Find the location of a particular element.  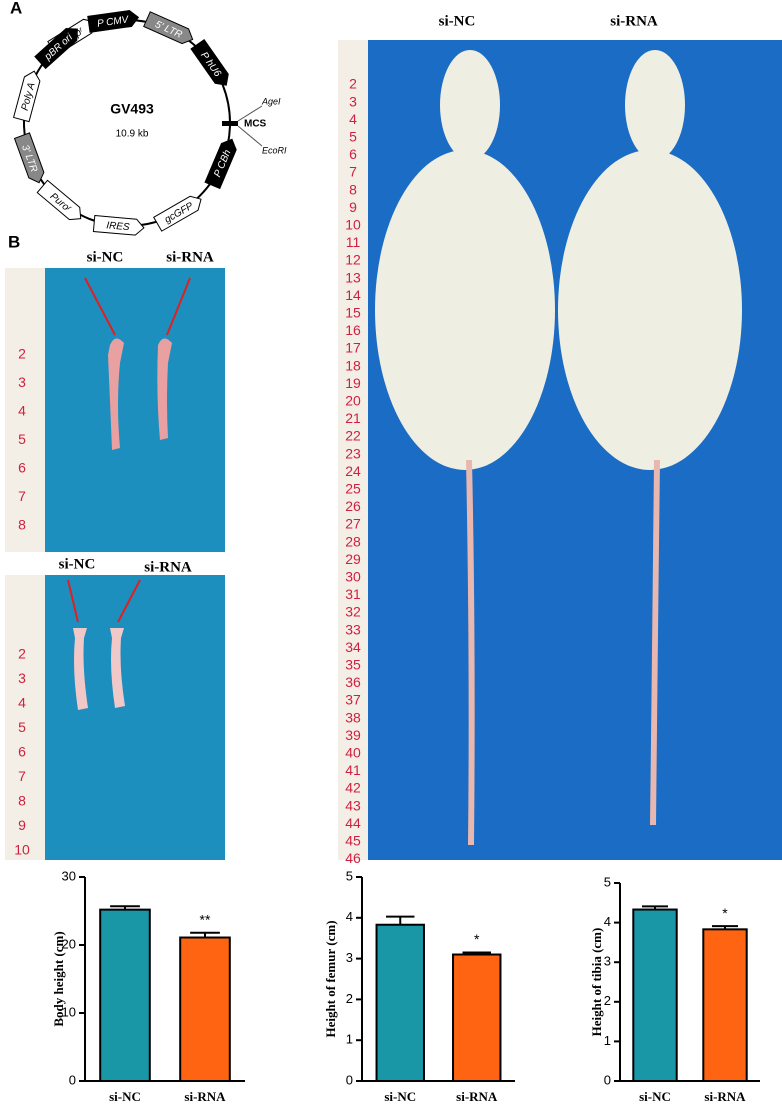

ruler-number: 35 is located at coordinates (353, 665).